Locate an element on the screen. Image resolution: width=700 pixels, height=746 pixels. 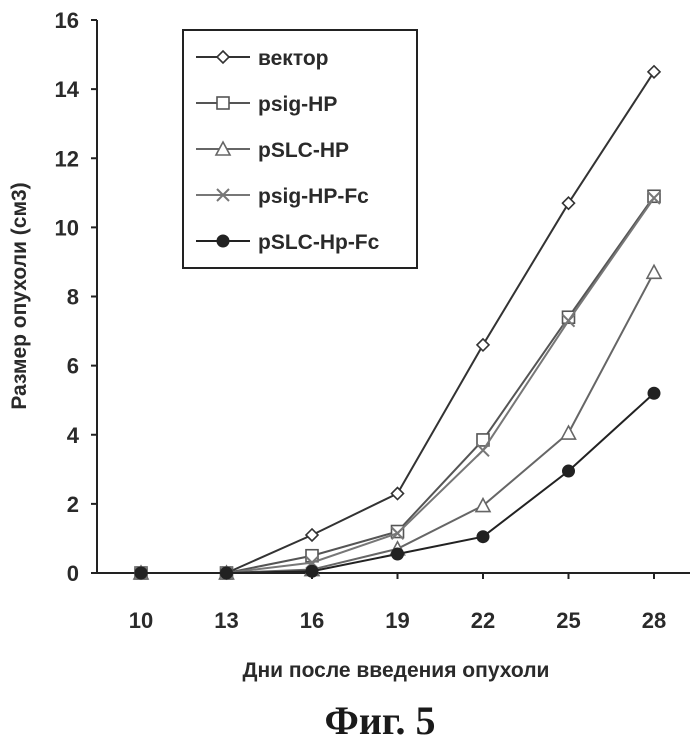
x-tick-label: 19 is located at coordinates (397, 620).